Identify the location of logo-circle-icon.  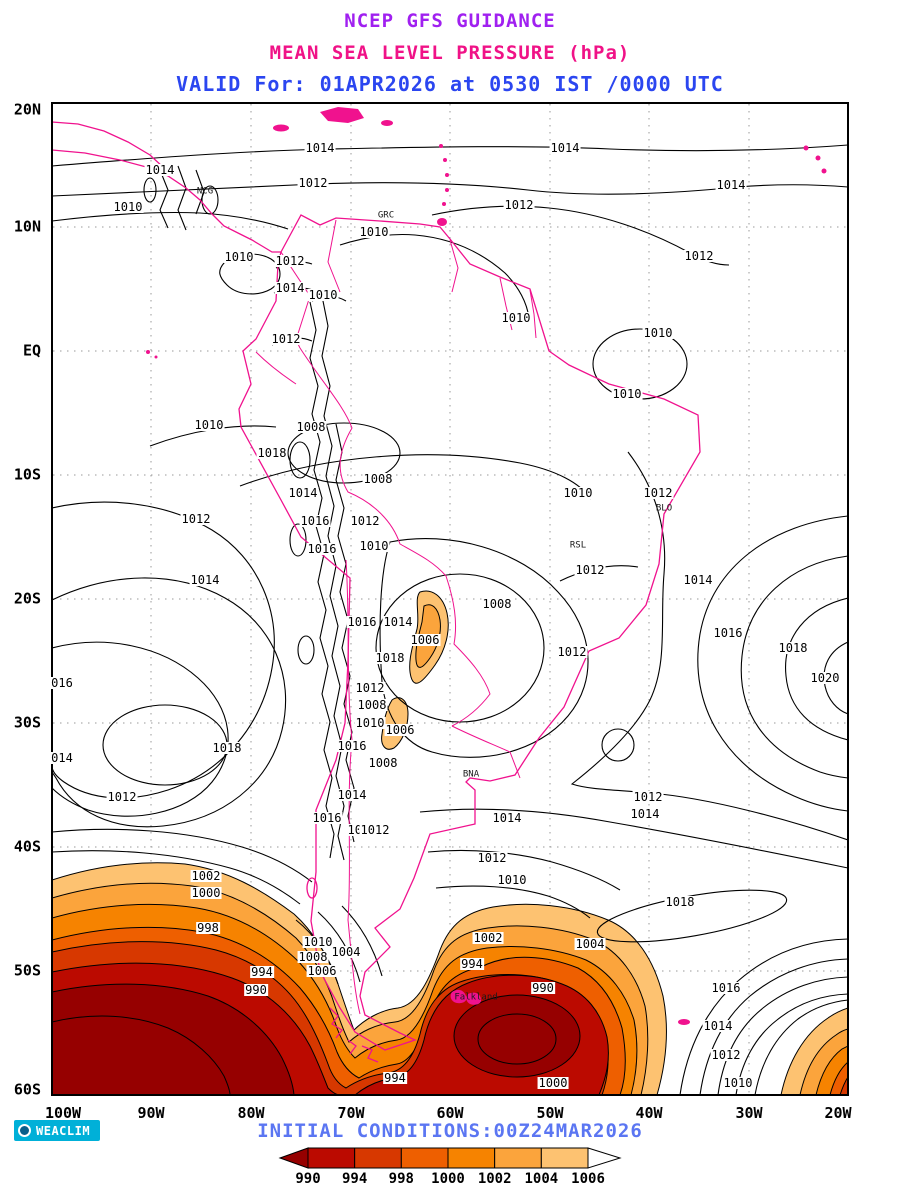
(24, 1130).